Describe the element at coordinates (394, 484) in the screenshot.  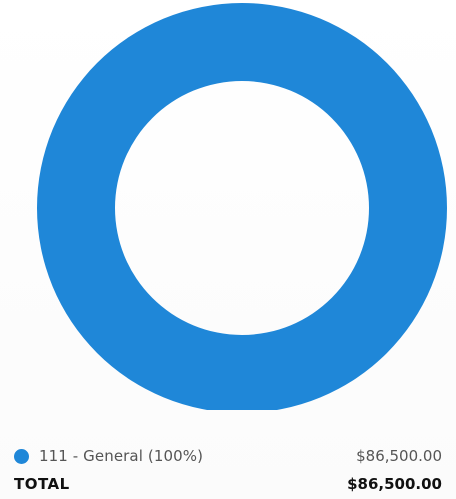
I see `total-value: $86,500.00` at that location.